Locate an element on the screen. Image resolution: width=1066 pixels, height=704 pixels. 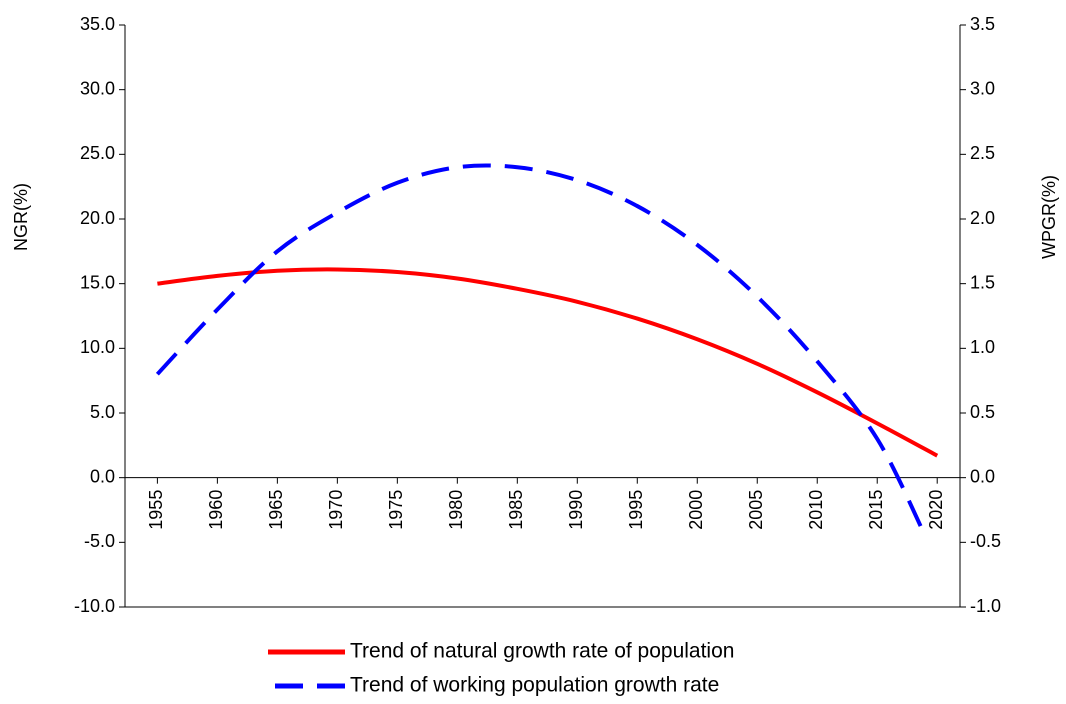
x-tick-label: 2005 is located at coordinates (756, 510).